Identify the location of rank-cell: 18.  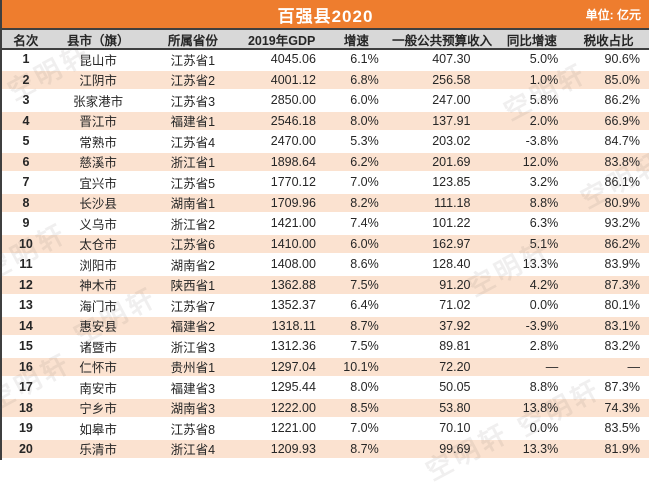
(25, 407).